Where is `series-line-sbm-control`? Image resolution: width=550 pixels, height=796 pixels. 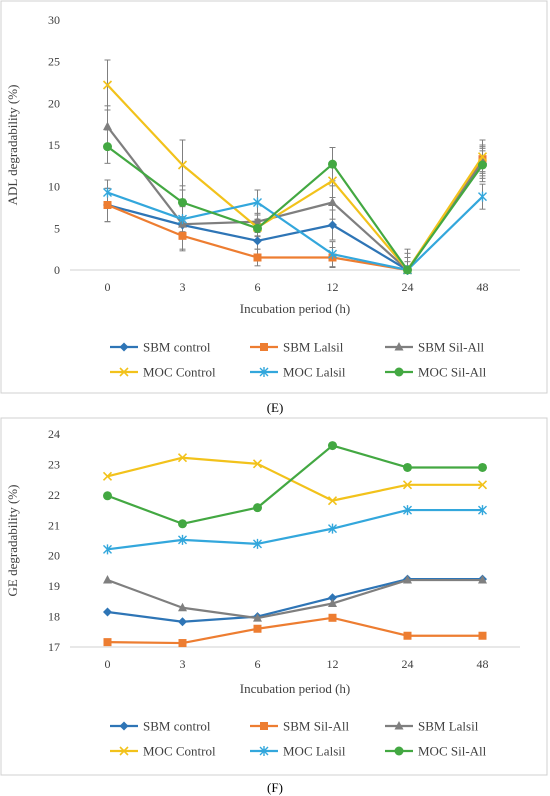
series-line-sbm-control is located at coordinates (295, 217).